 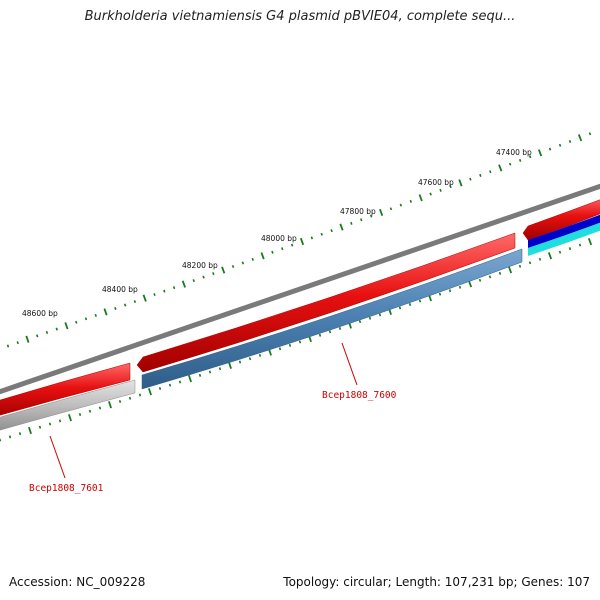 I want to click on gene-bar-reverse-grey, so click(x=68, y=406).